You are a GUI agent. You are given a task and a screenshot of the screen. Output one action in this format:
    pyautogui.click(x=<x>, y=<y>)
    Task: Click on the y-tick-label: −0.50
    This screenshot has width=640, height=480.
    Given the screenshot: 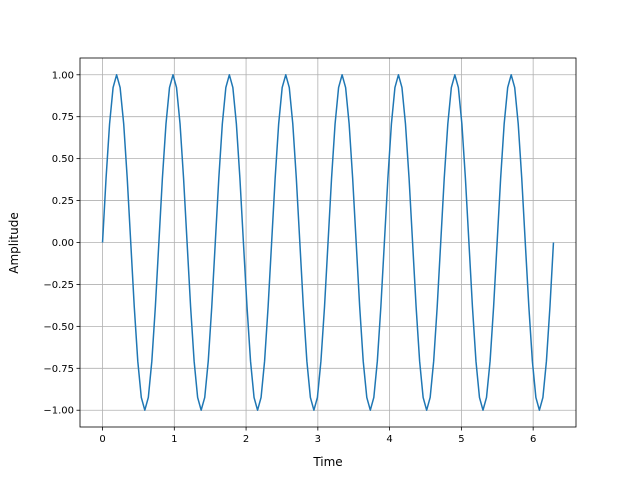 What is the action you would take?
    pyautogui.click(x=58, y=327)
    